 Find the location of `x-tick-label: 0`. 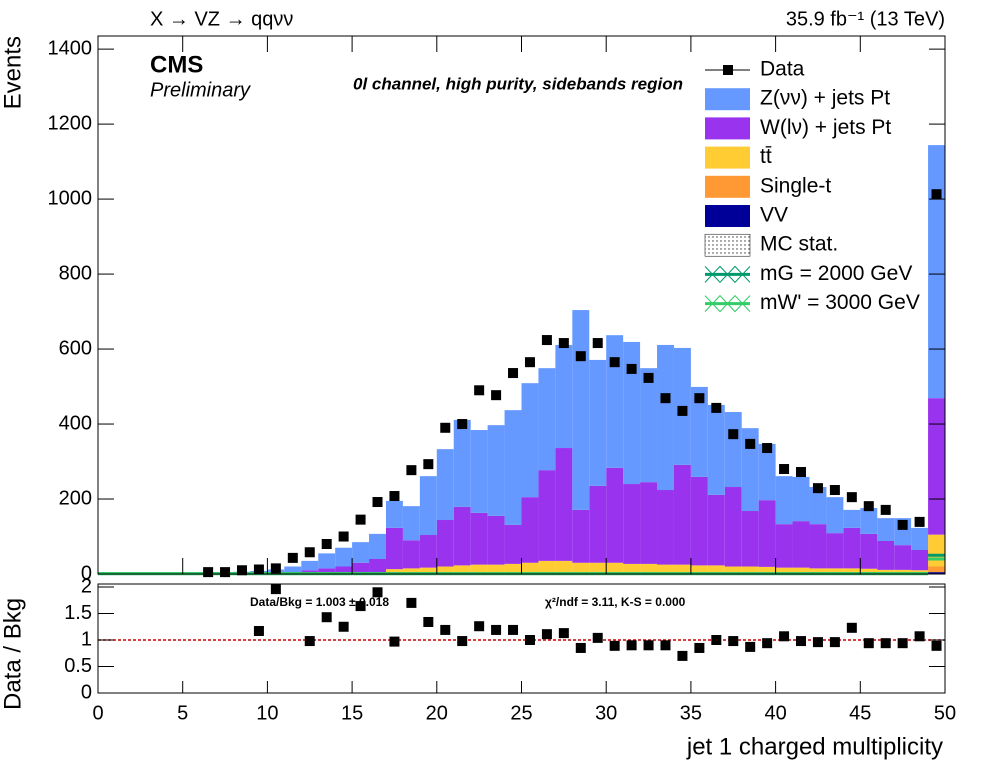

x-tick-label: 0 is located at coordinates (97, 713).